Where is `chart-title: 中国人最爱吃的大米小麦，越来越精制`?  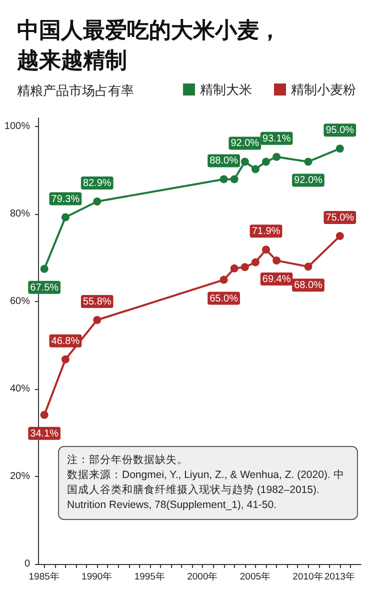 chart-title: 中国人最爱吃的大米小麦，越来越精制 is located at coordinates (148, 45).